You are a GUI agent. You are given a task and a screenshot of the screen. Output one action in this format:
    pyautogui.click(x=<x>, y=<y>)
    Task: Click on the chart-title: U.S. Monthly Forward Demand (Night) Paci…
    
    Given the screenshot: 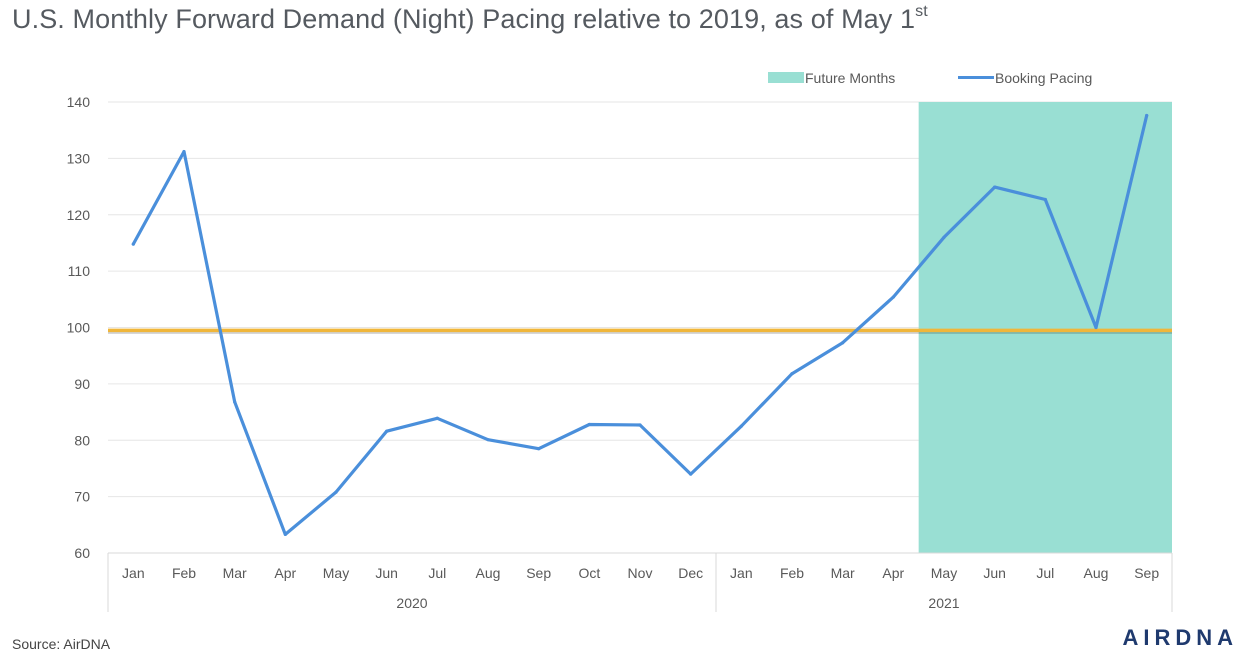 What is the action you would take?
    pyautogui.click(x=470, y=19)
    